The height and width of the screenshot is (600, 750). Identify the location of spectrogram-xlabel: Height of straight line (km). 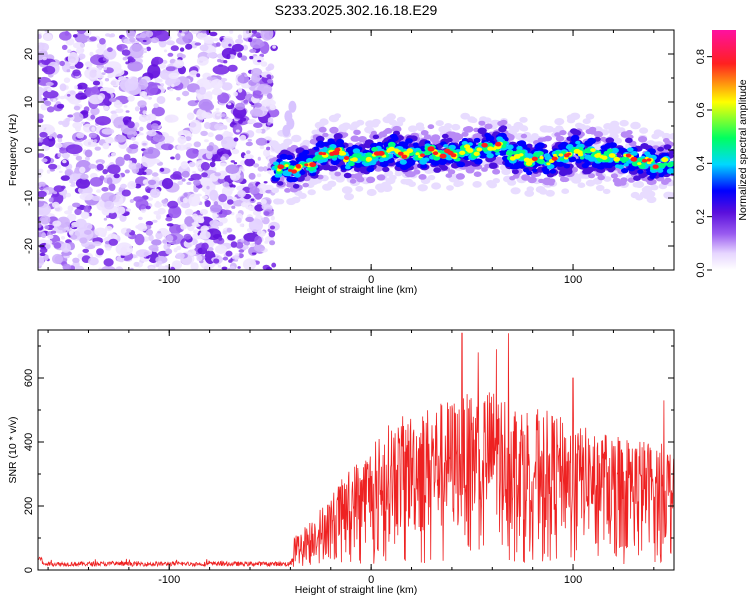
(356, 290).